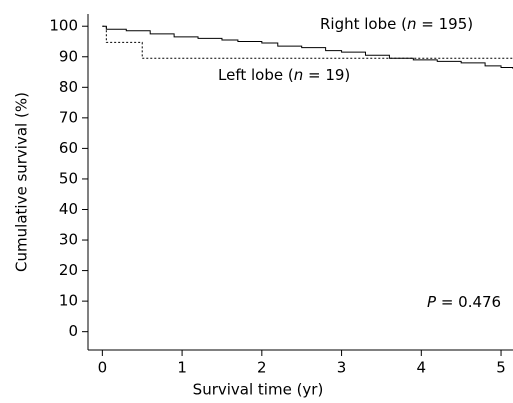 Image resolution: width=513 pixels, height=403 pixels. What do you see at coordinates (68, 56) in the screenshot?
I see `y-tick-label: 90` at bounding box center [68, 56].